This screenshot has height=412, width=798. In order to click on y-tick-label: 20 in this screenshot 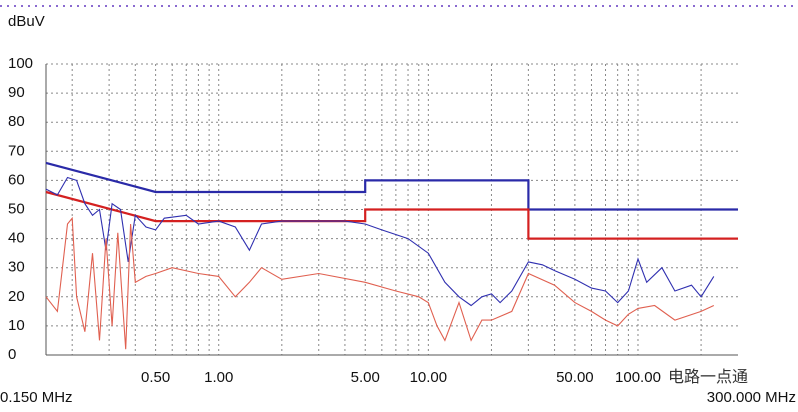, I will do `click(16, 296)`.